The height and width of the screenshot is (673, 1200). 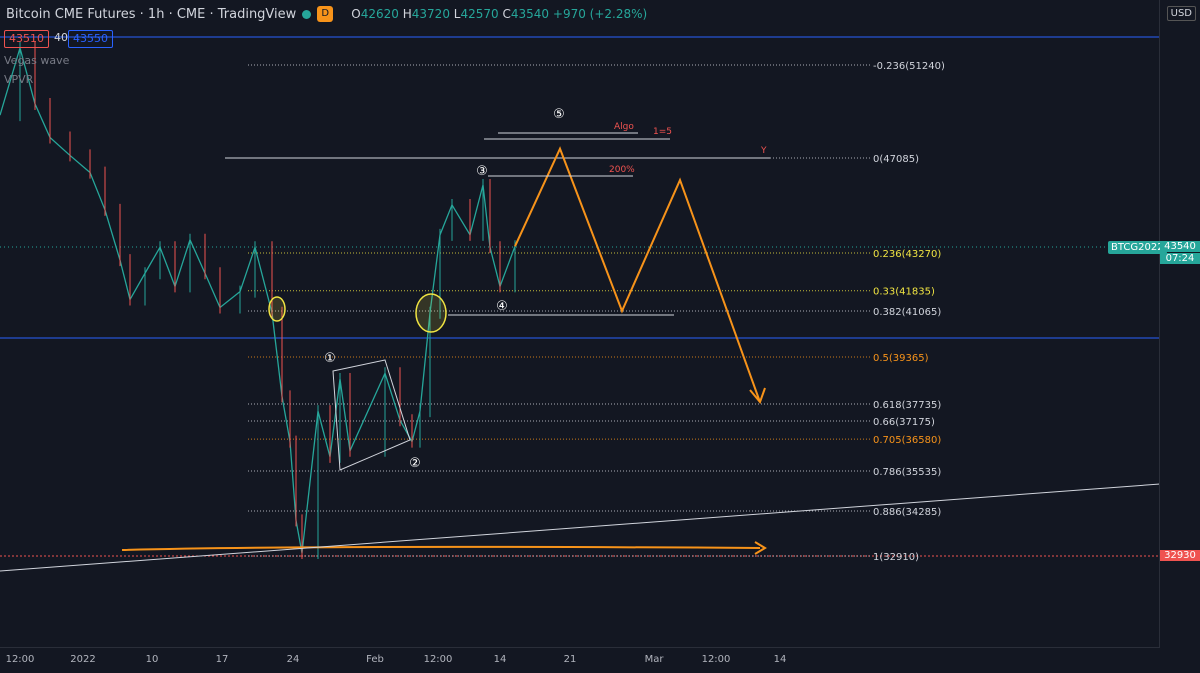 I want to click on time-tick-3: 17, so click(x=222, y=659).